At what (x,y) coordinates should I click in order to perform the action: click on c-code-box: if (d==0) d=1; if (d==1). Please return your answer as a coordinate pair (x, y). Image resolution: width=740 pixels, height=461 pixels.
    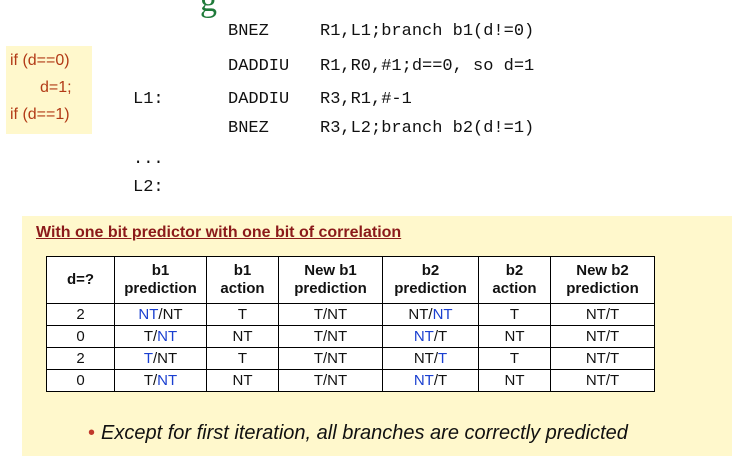
    Looking at the image, I should click on (49, 90).